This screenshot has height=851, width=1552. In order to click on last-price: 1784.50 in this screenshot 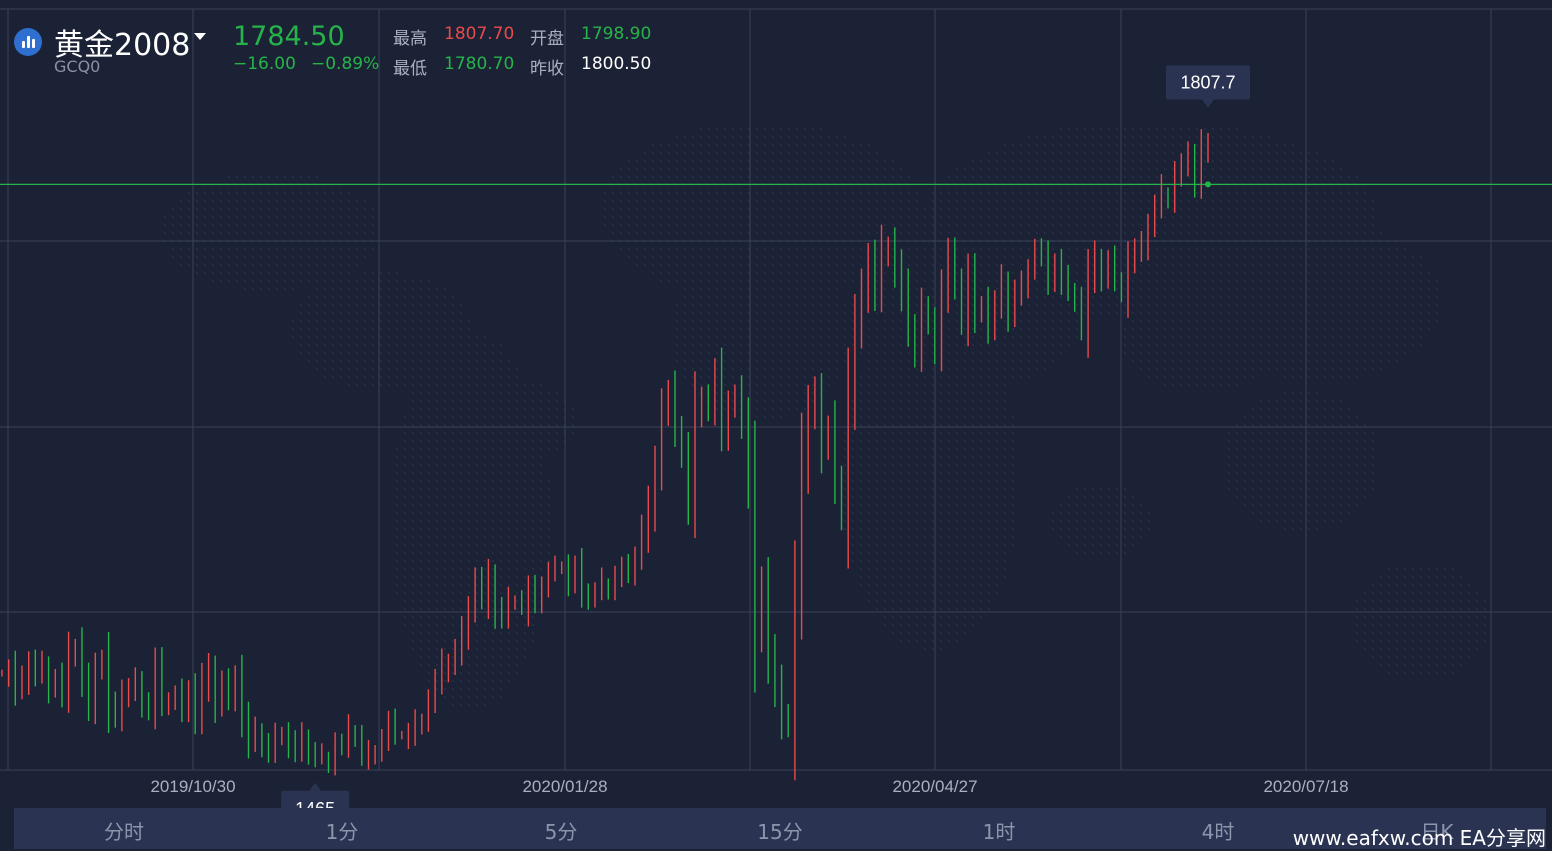, I will do `click(289, 36)`.